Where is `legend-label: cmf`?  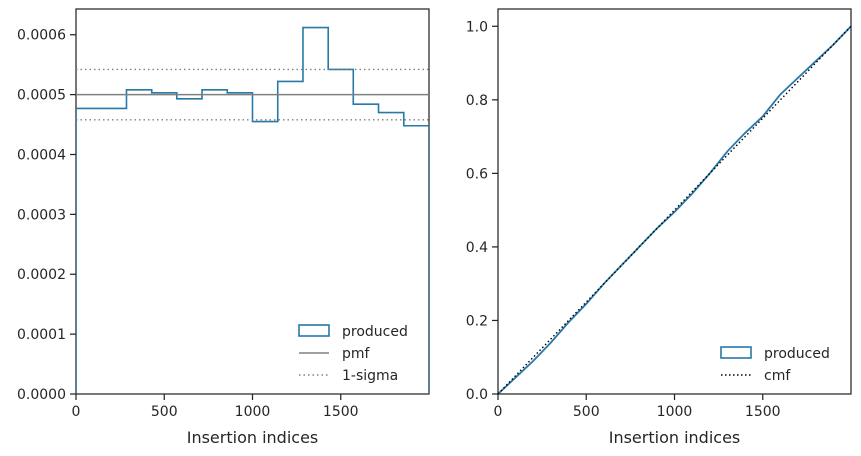 legend-label: cmf is located at coordinates (777, 376).